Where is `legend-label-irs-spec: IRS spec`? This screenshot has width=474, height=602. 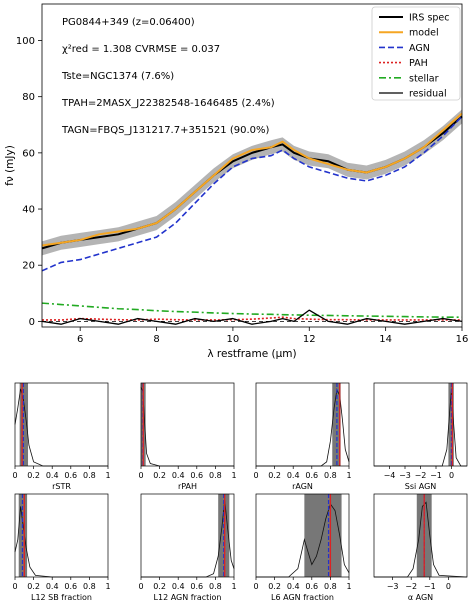 legend-label-irs-spec: IRS spec is located at coordinates (429, 18).